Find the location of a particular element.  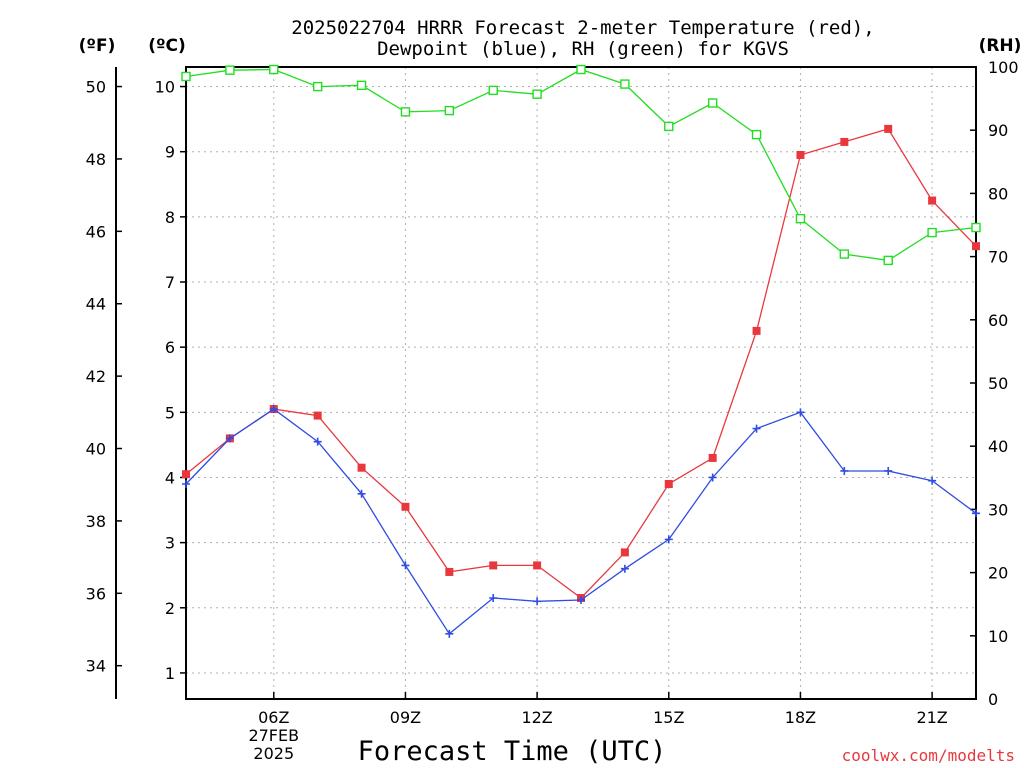

rh-tick-label: 20 is located at coordinates (998, 573).